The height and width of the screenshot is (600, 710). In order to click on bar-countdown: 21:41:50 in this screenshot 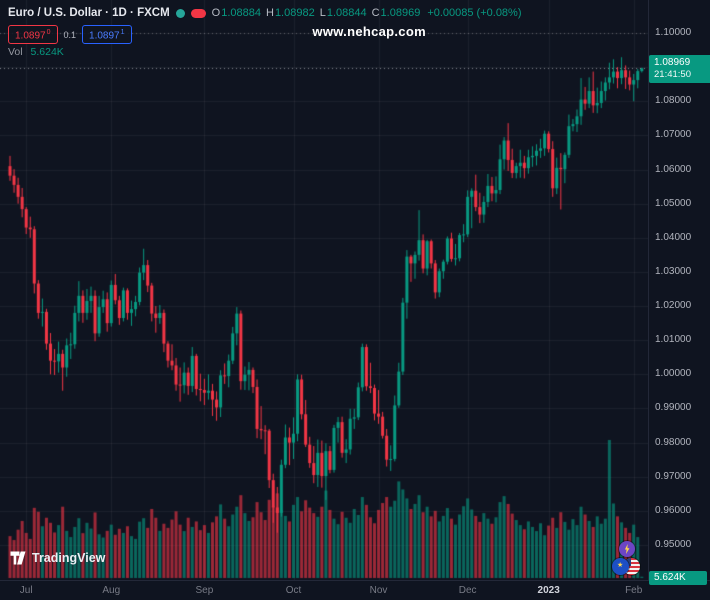, I will do `click(672, 75)`.